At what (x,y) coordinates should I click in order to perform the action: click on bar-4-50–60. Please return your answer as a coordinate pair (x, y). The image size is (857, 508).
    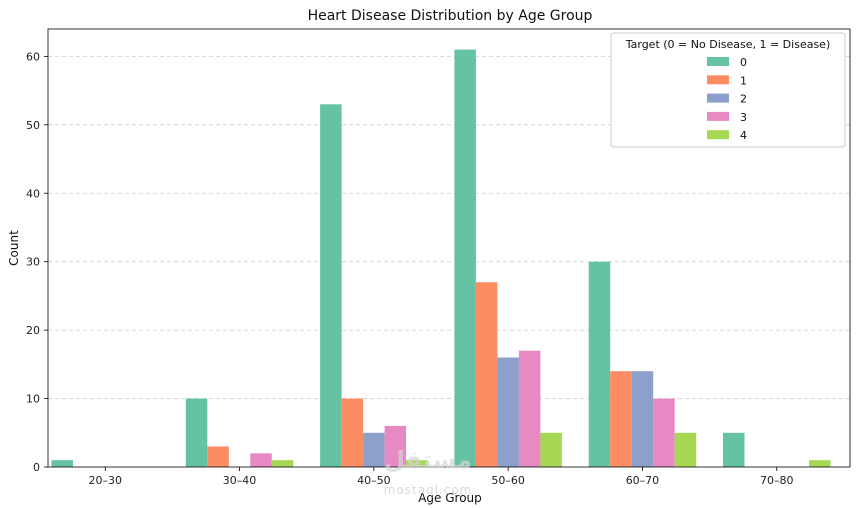
    Looking at the image, I should click on (551, 449).